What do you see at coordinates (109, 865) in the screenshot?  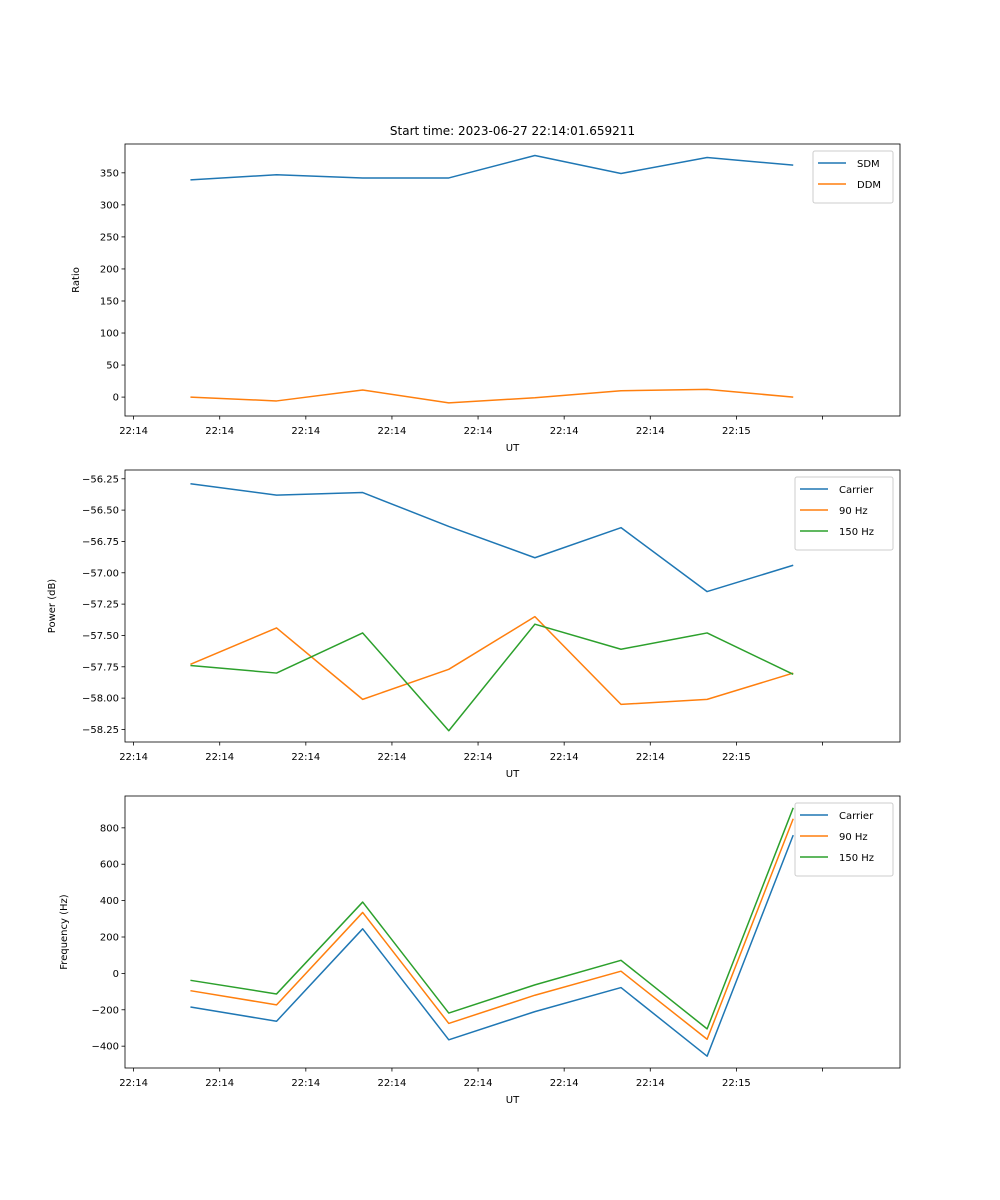 I see `y-tick-label: 600` at bounding box center [109, 865].